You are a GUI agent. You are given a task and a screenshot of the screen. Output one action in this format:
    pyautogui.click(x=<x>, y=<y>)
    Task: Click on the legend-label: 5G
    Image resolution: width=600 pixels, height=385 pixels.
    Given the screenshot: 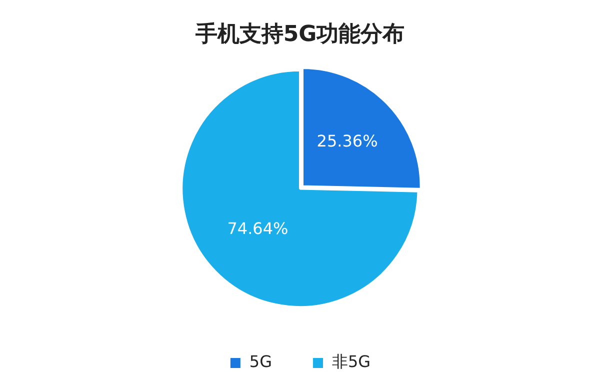 What is the action you would take?
    pyautogui.click(x=260, y=362)
    